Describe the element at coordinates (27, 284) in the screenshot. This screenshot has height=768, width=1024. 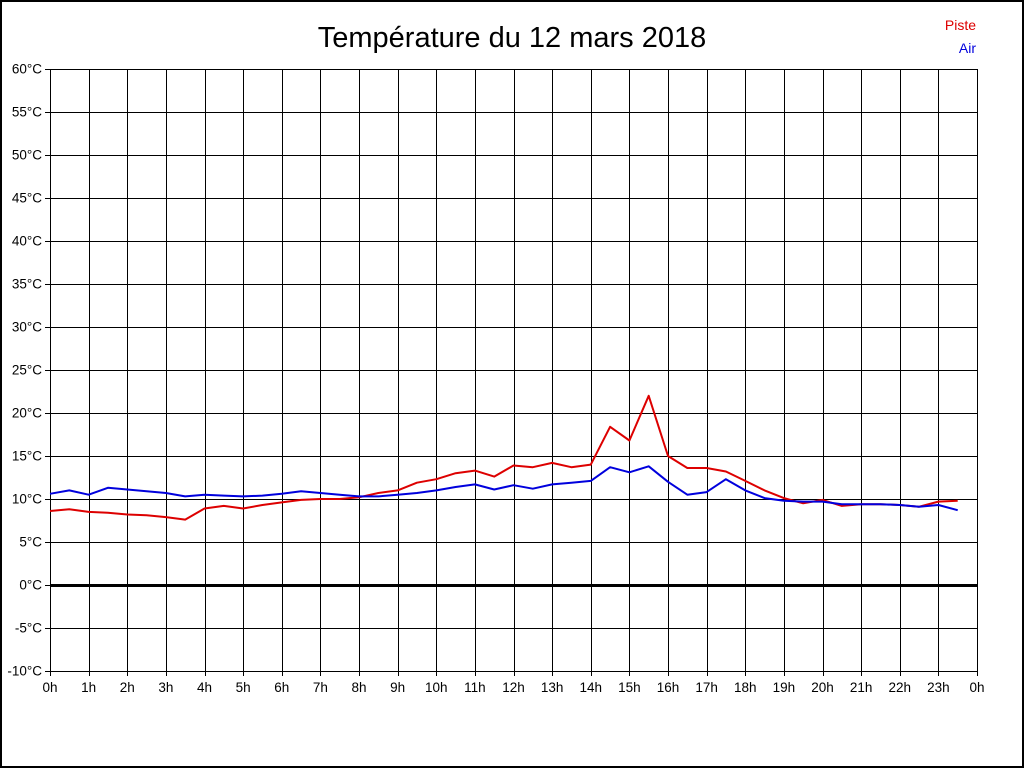
I see `y-tick-label: 35°C` at that location.